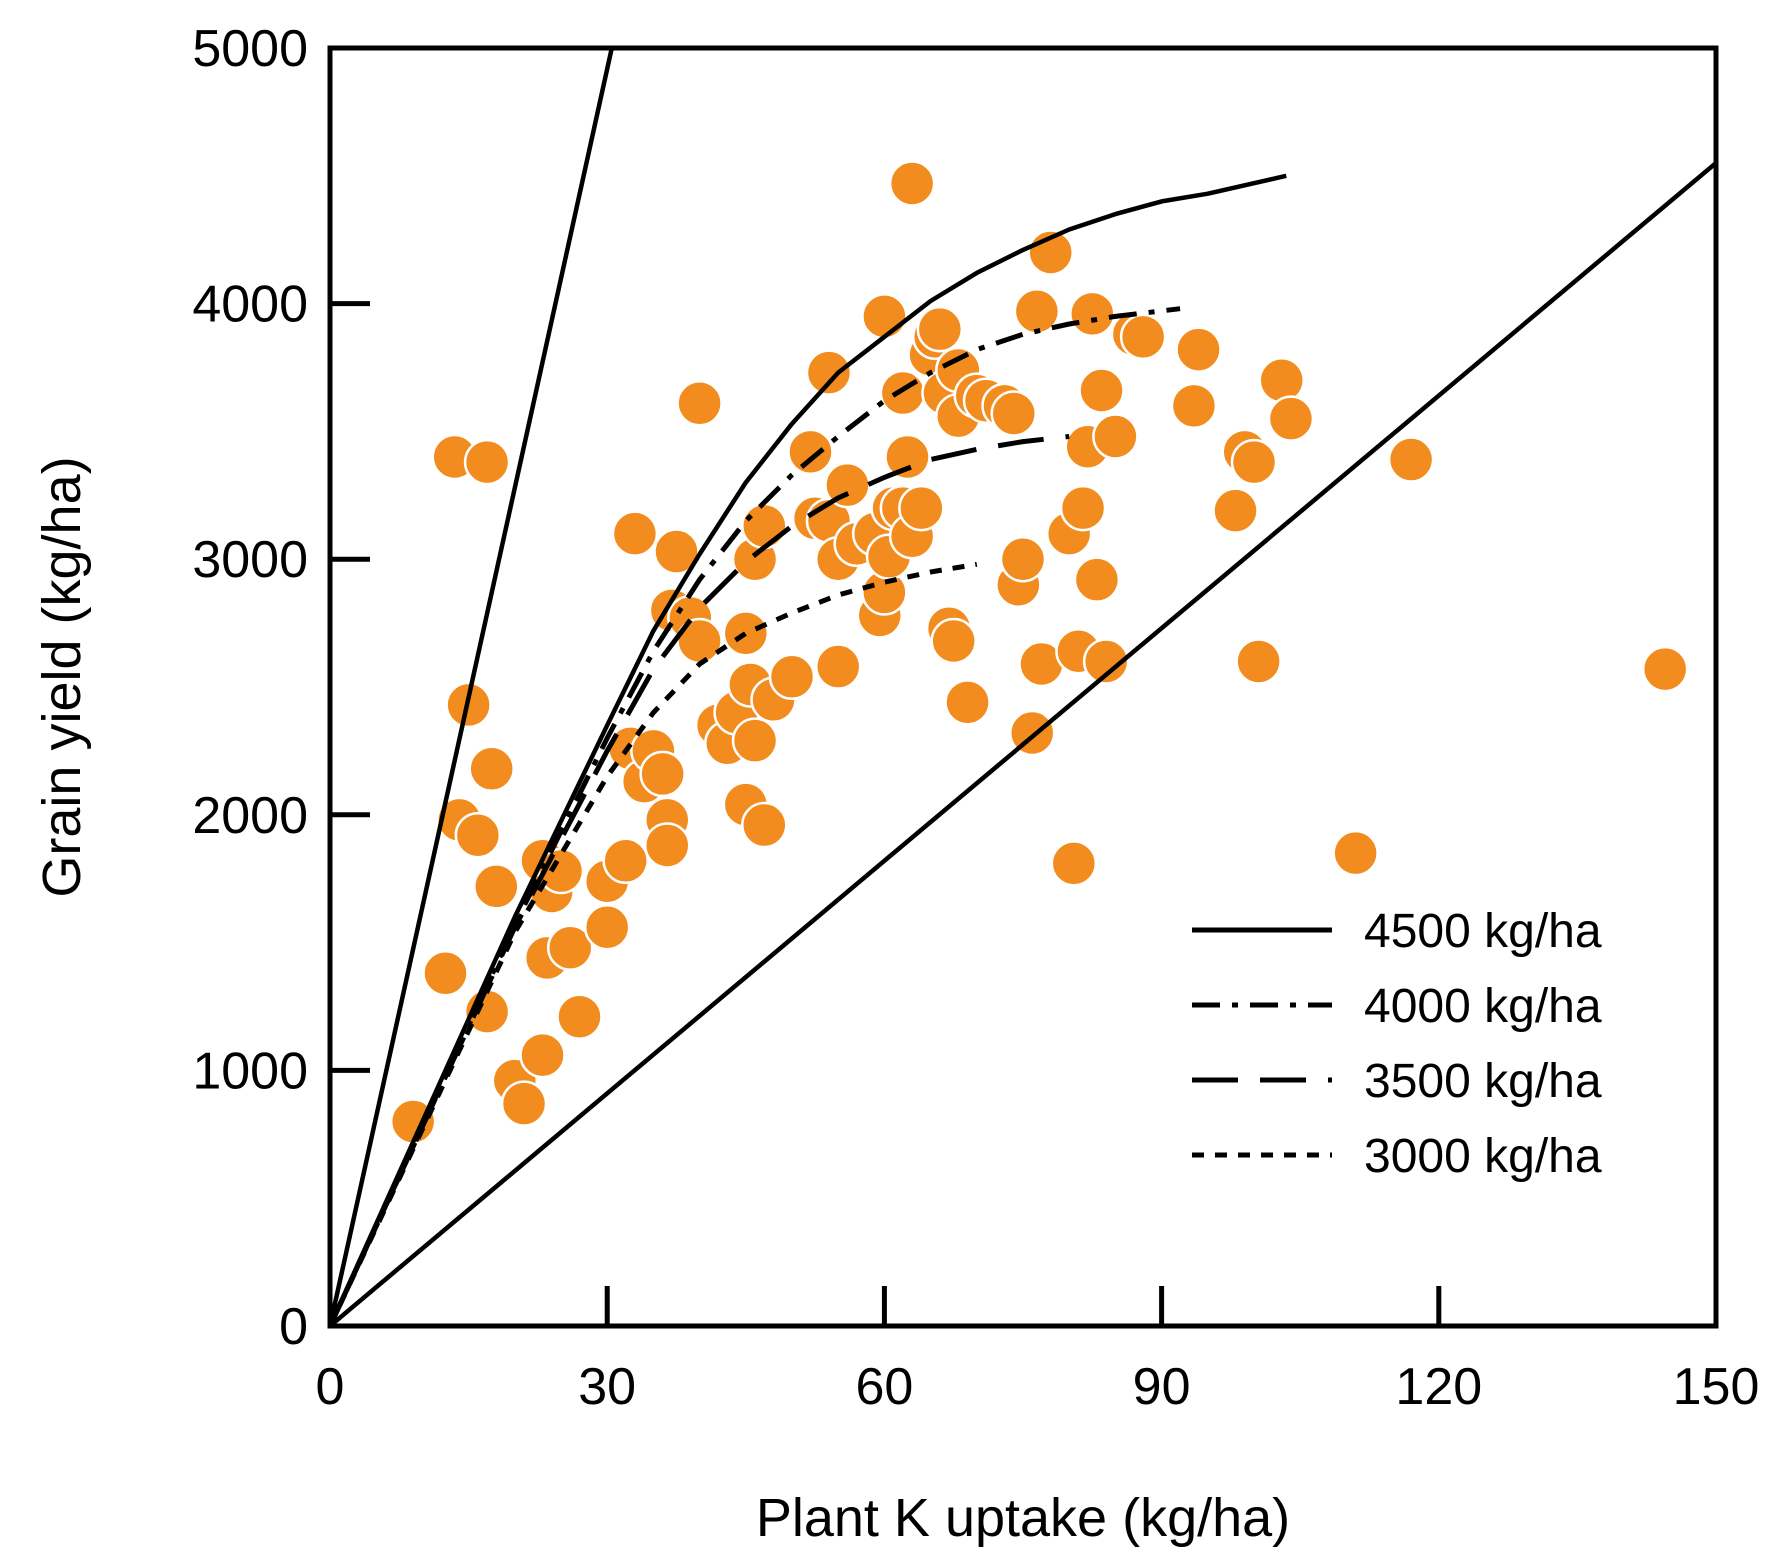 This screenshot has width=1784, height=1568. Describe the element at coordinates (884, 1387) in the screenshot. I see `x-tick-label: 60` at that location.